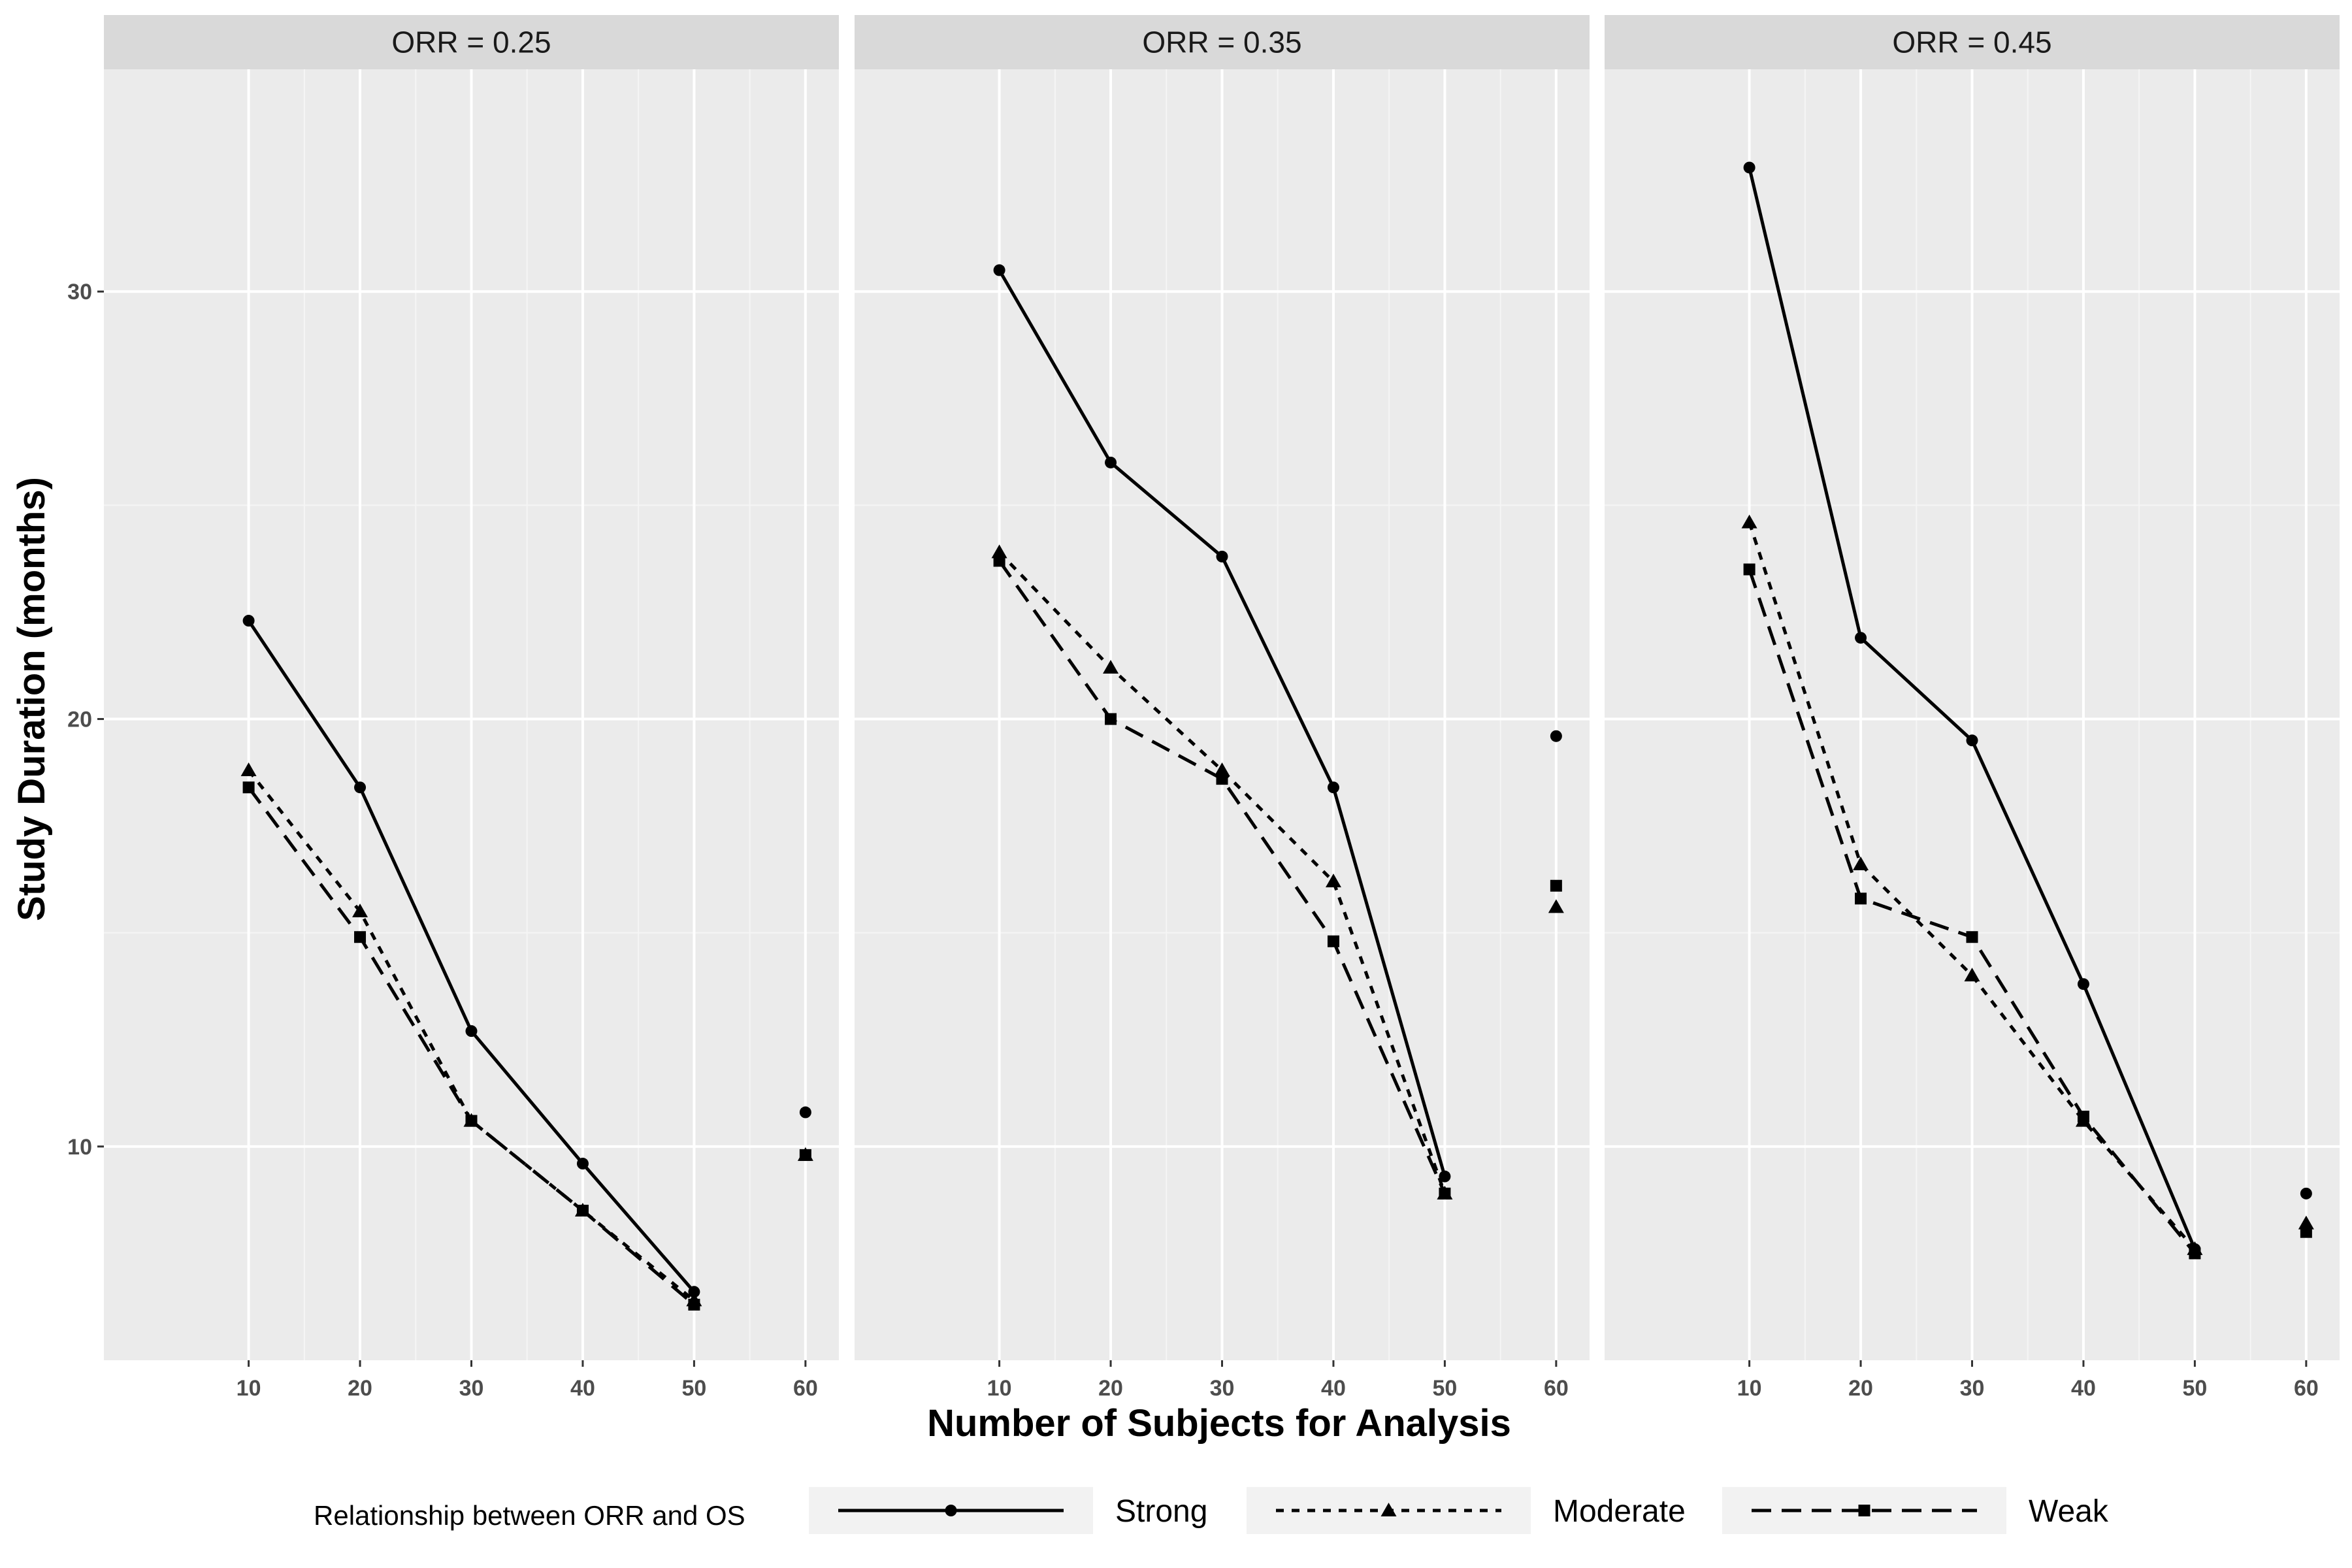  I want to click on x-axis-title: Number of Subjects for Analysis, so click(1219, 1423).